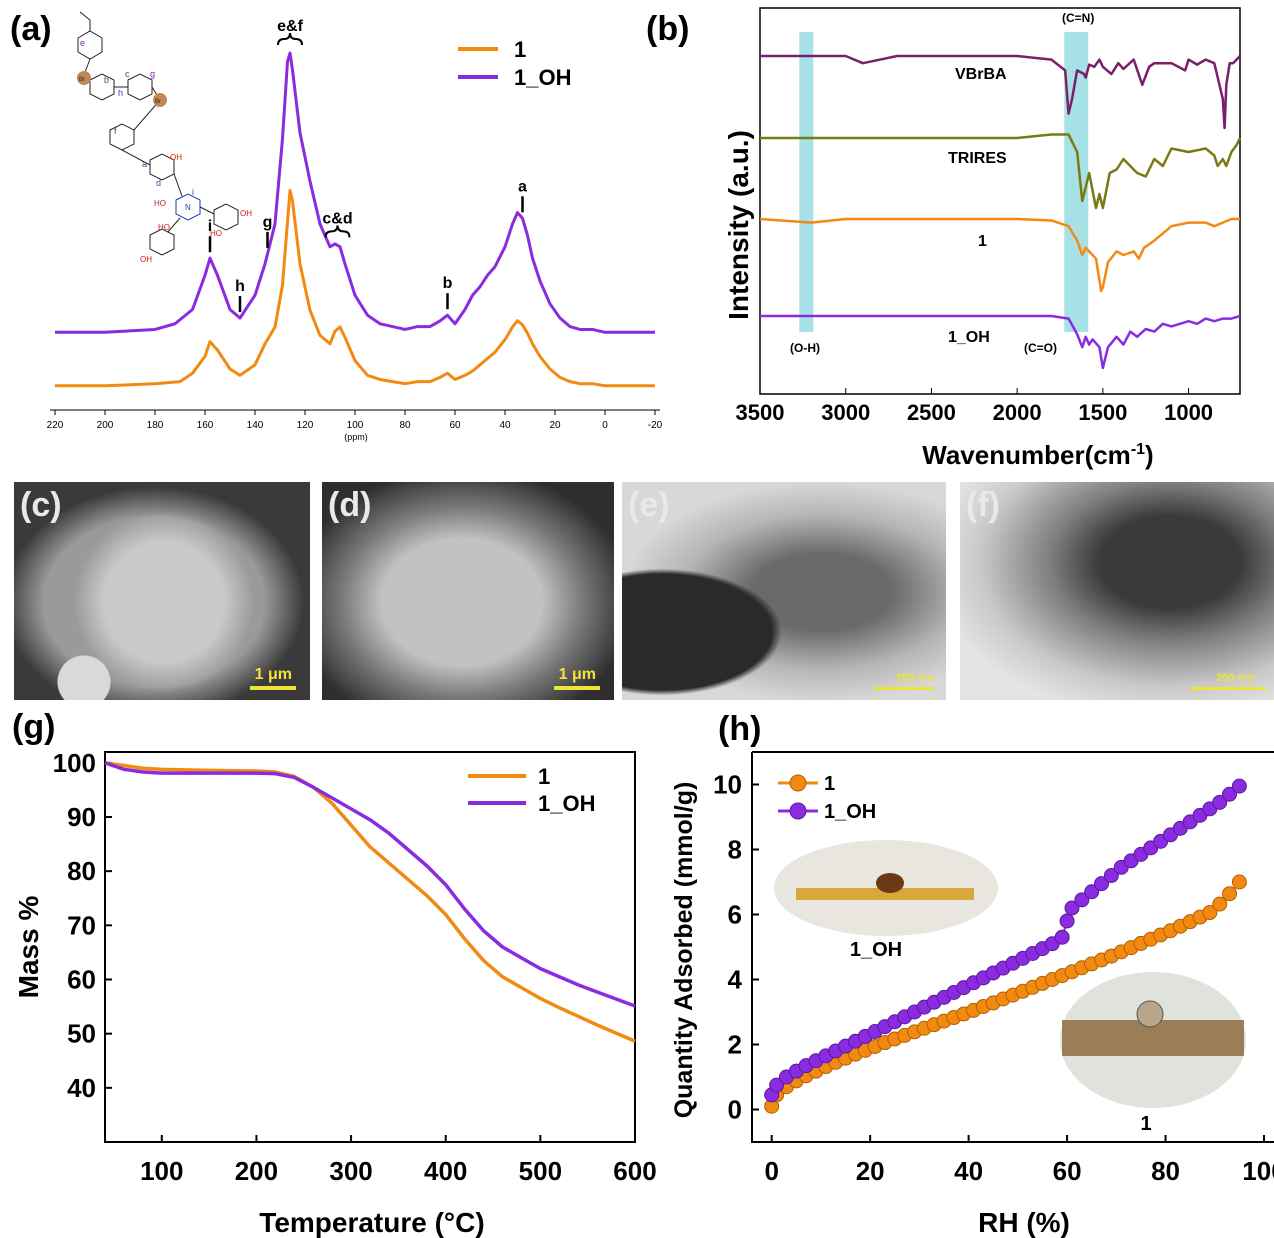  I want to click on tga-x-tick-label: 100, so click(161, 1171).